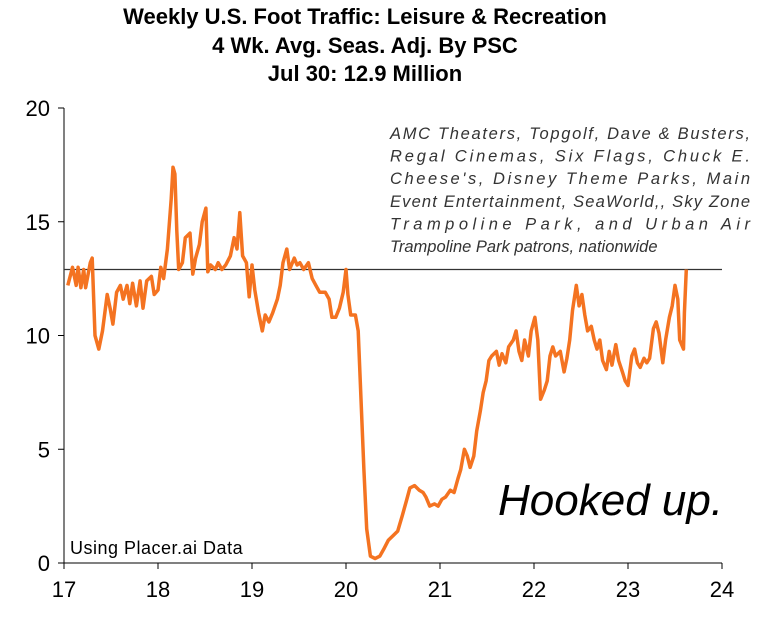 This screenshot has height=627, width=762. I want to click on note-line: Cheese's, Disney Theme Parks, Main, so click(570, 179).